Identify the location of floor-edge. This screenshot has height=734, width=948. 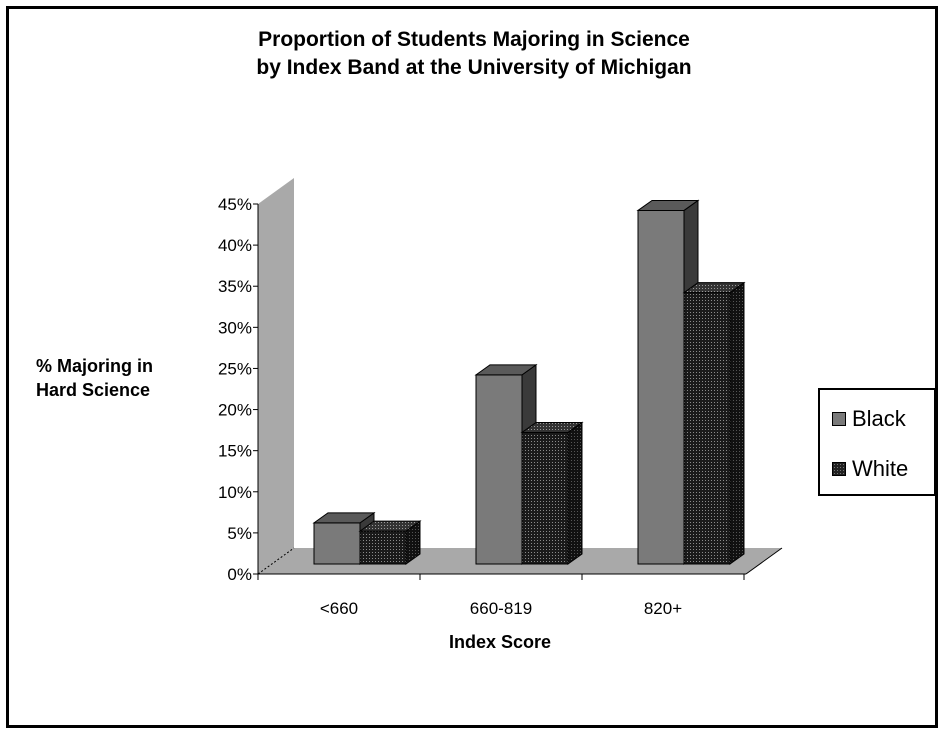
(276, 561).